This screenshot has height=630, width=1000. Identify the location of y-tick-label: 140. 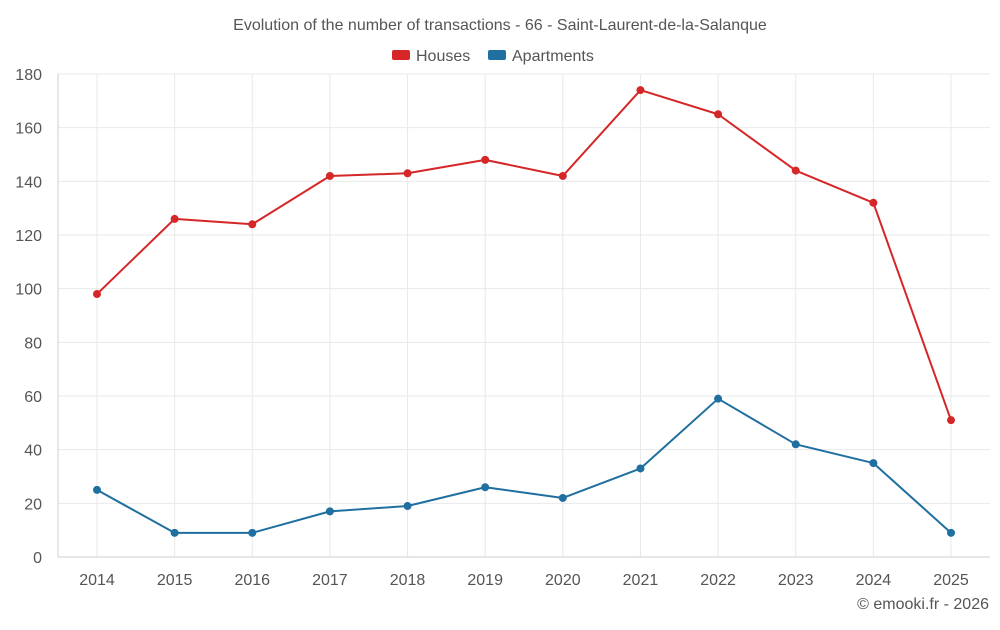
(28, 182).